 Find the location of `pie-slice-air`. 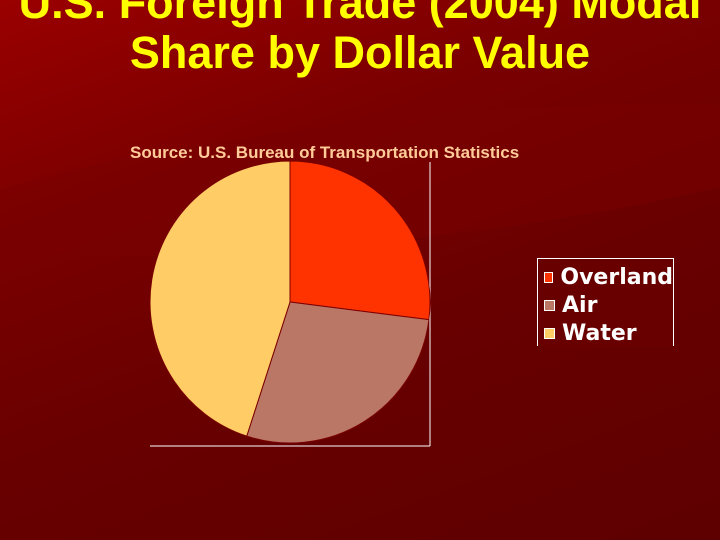

pie-slice-air is located at coordinates (338, 372).